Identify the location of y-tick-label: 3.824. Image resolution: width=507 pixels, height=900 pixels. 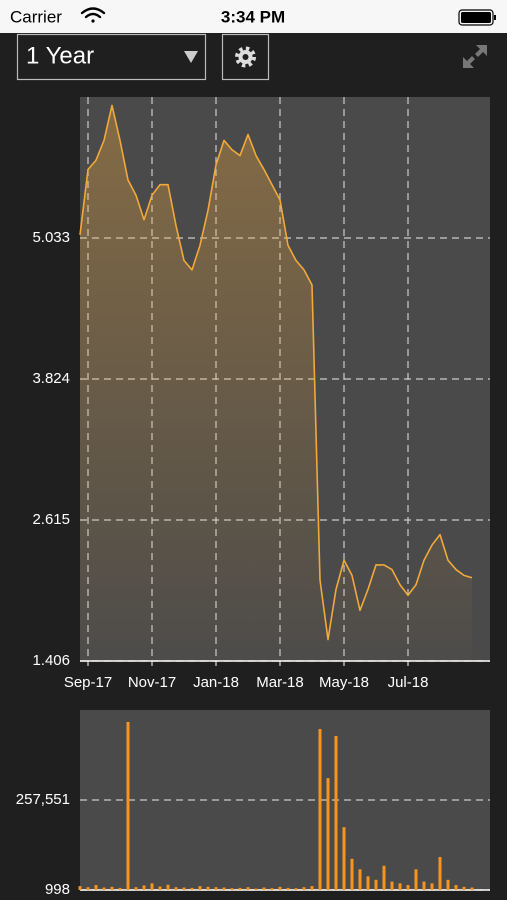
(51, 378).